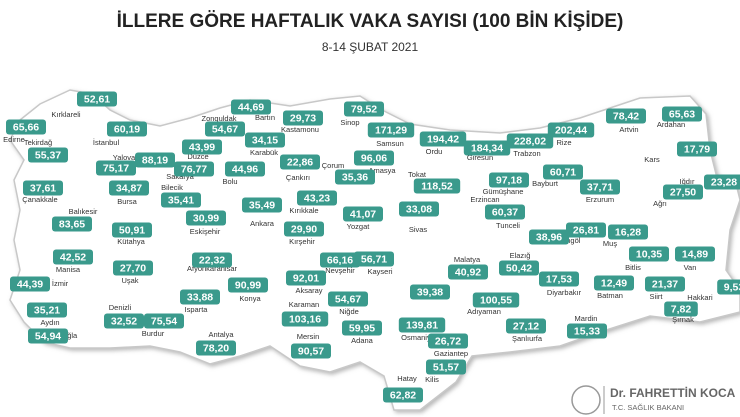 The image size is (740, 417). I want to click on province-name: Muş, so click(610, 243).